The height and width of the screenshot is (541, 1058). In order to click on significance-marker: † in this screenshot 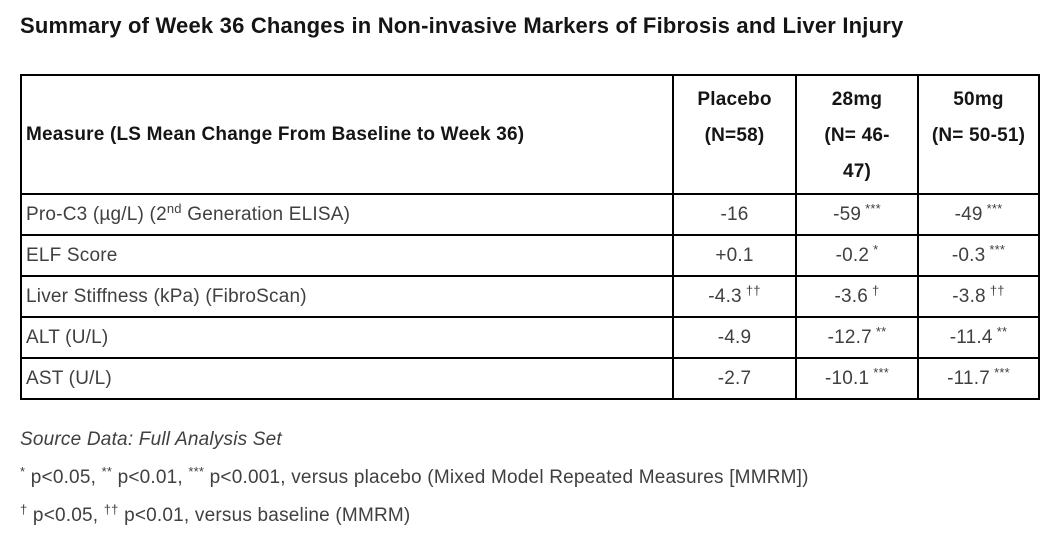, I will do `click(876, 290)`.